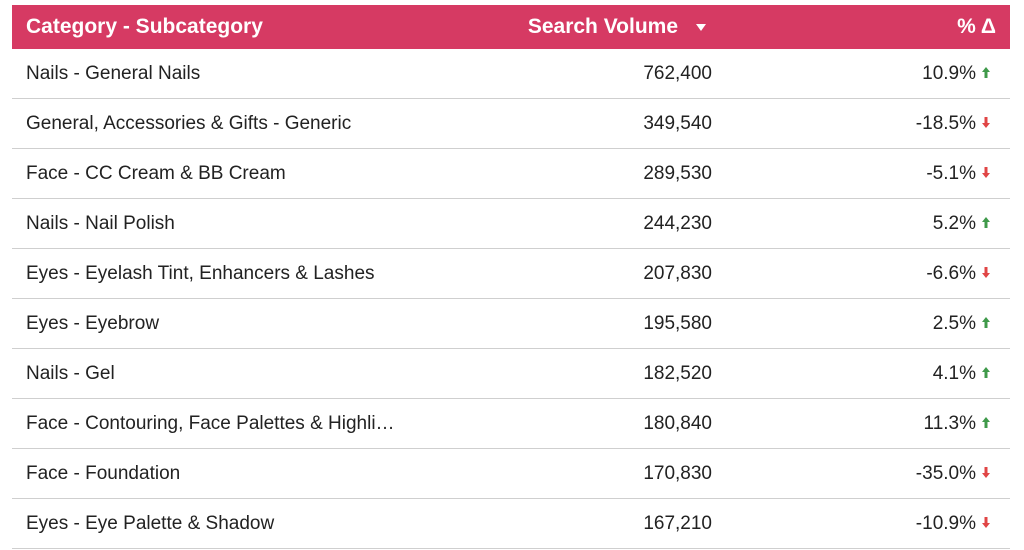 The width and height of the screenshot is (1024, 550). What do you see at coordinates (954, 223) in the screenshot?
I see `percent-change-value: 5.2%` at bounding box center [954, 223].